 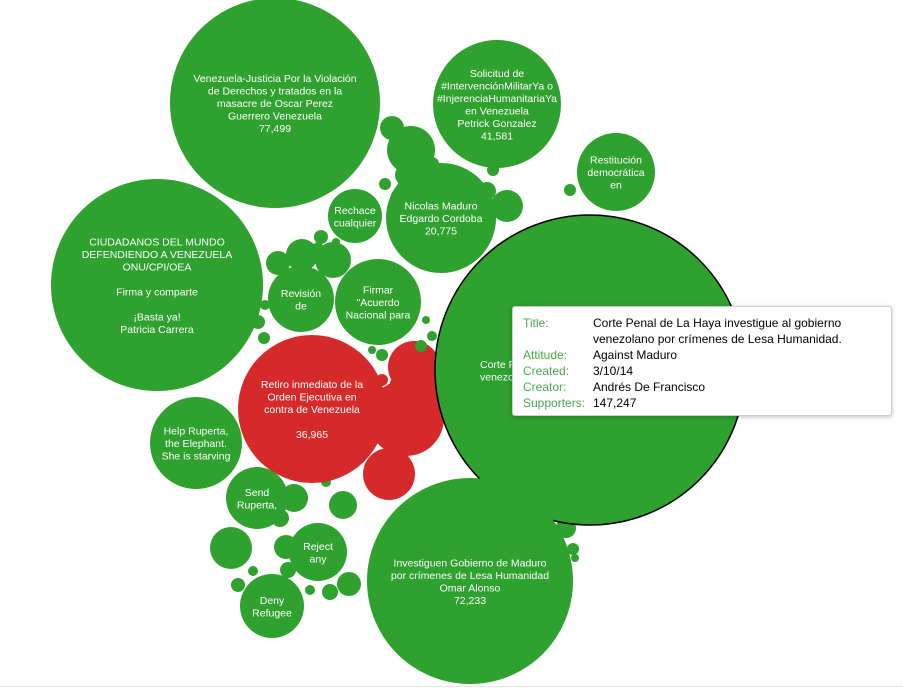 I want to click on petition-label-line: 72,233, so click(x=470, y=601).